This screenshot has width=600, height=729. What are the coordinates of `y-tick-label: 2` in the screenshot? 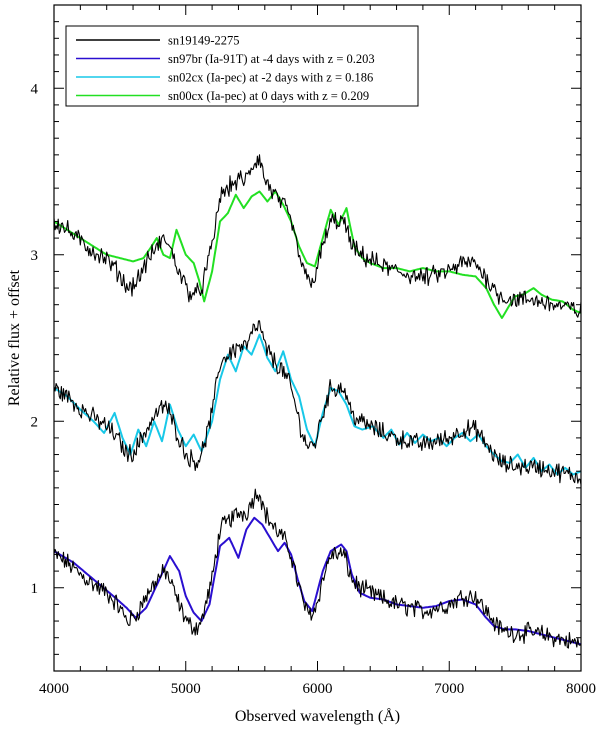 It's located at (35, 422).